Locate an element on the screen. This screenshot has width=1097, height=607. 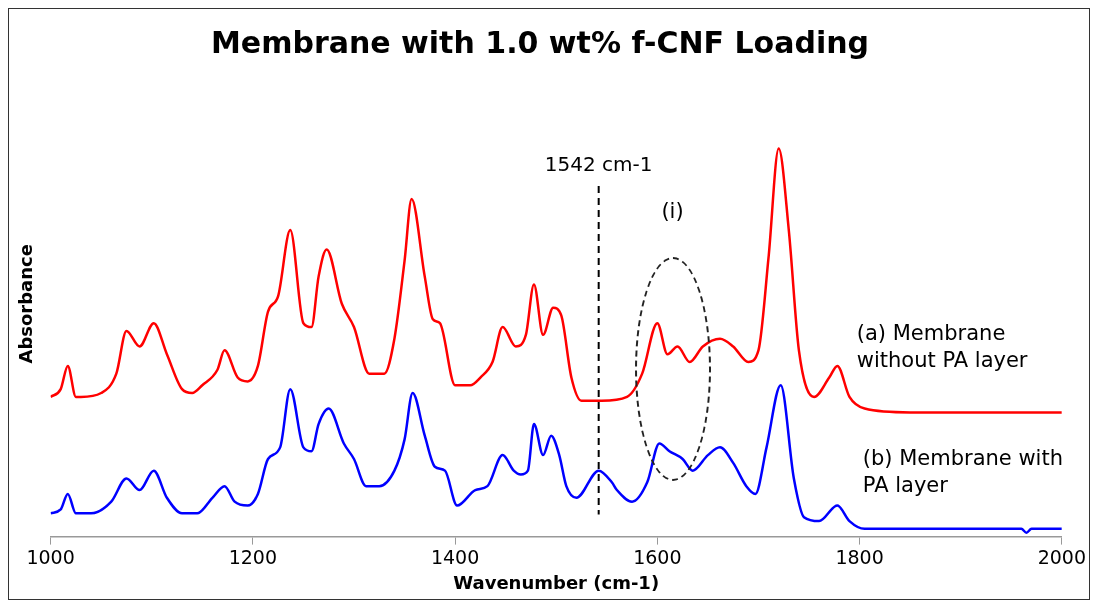
x-tick-label: 1000 is located at coordinates (50, 556).